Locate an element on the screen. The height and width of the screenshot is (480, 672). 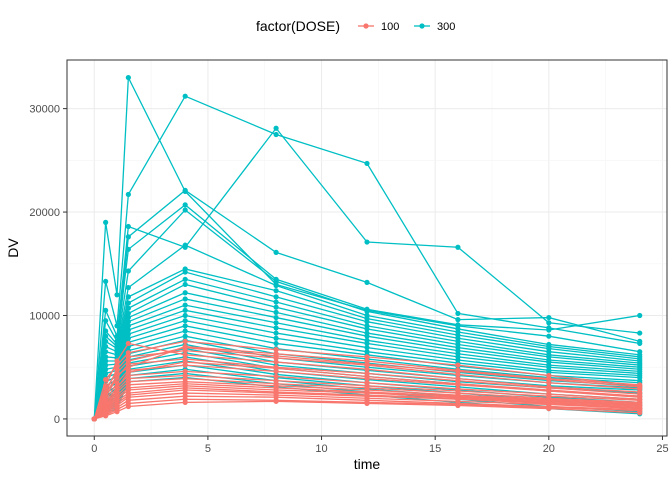
x-tick-label: 10 is located at coordinates (321, 449).